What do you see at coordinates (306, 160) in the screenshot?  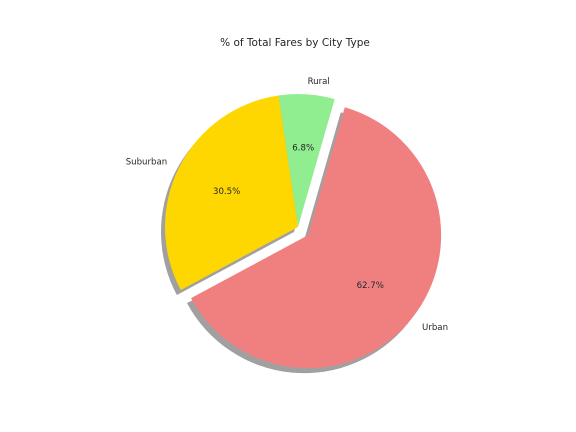 I see `slice-rural` at bounding box center [306, 160].